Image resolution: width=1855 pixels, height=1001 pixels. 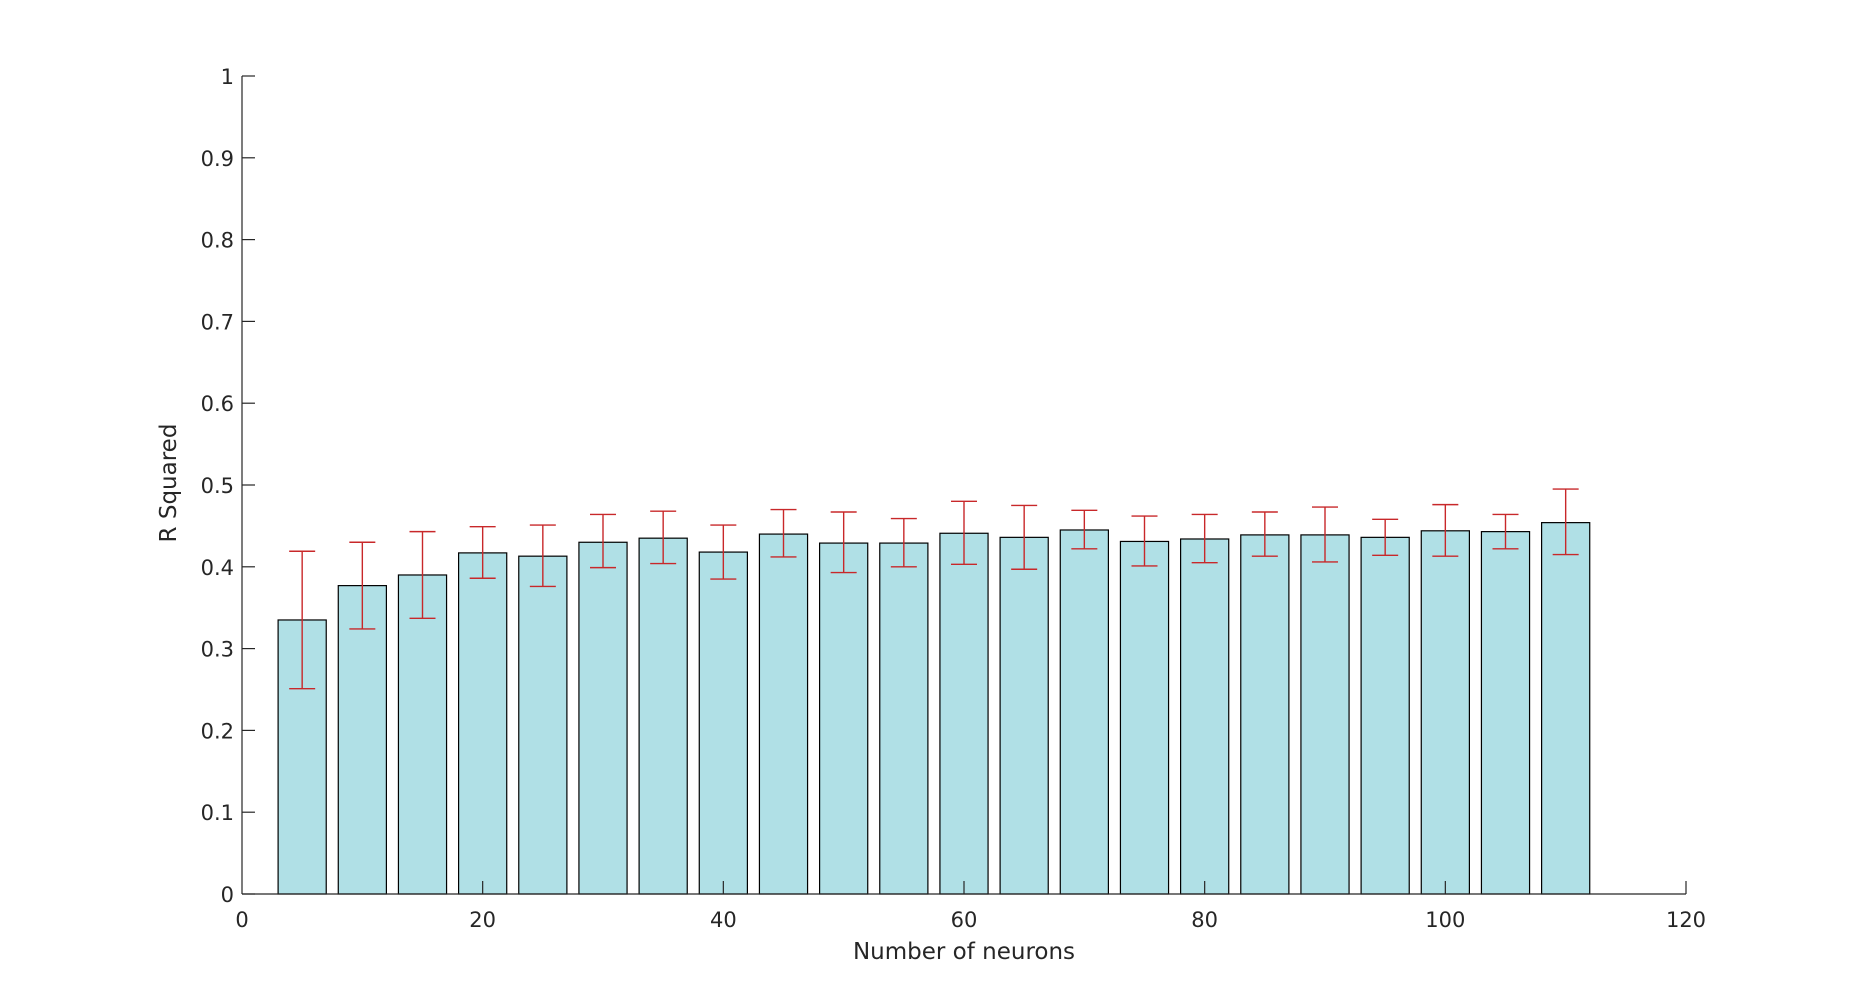 What do you see at coordinates (482, 920) in the screenshot?
I see `x-tick-label: 20` at bounding box center [482, 920].